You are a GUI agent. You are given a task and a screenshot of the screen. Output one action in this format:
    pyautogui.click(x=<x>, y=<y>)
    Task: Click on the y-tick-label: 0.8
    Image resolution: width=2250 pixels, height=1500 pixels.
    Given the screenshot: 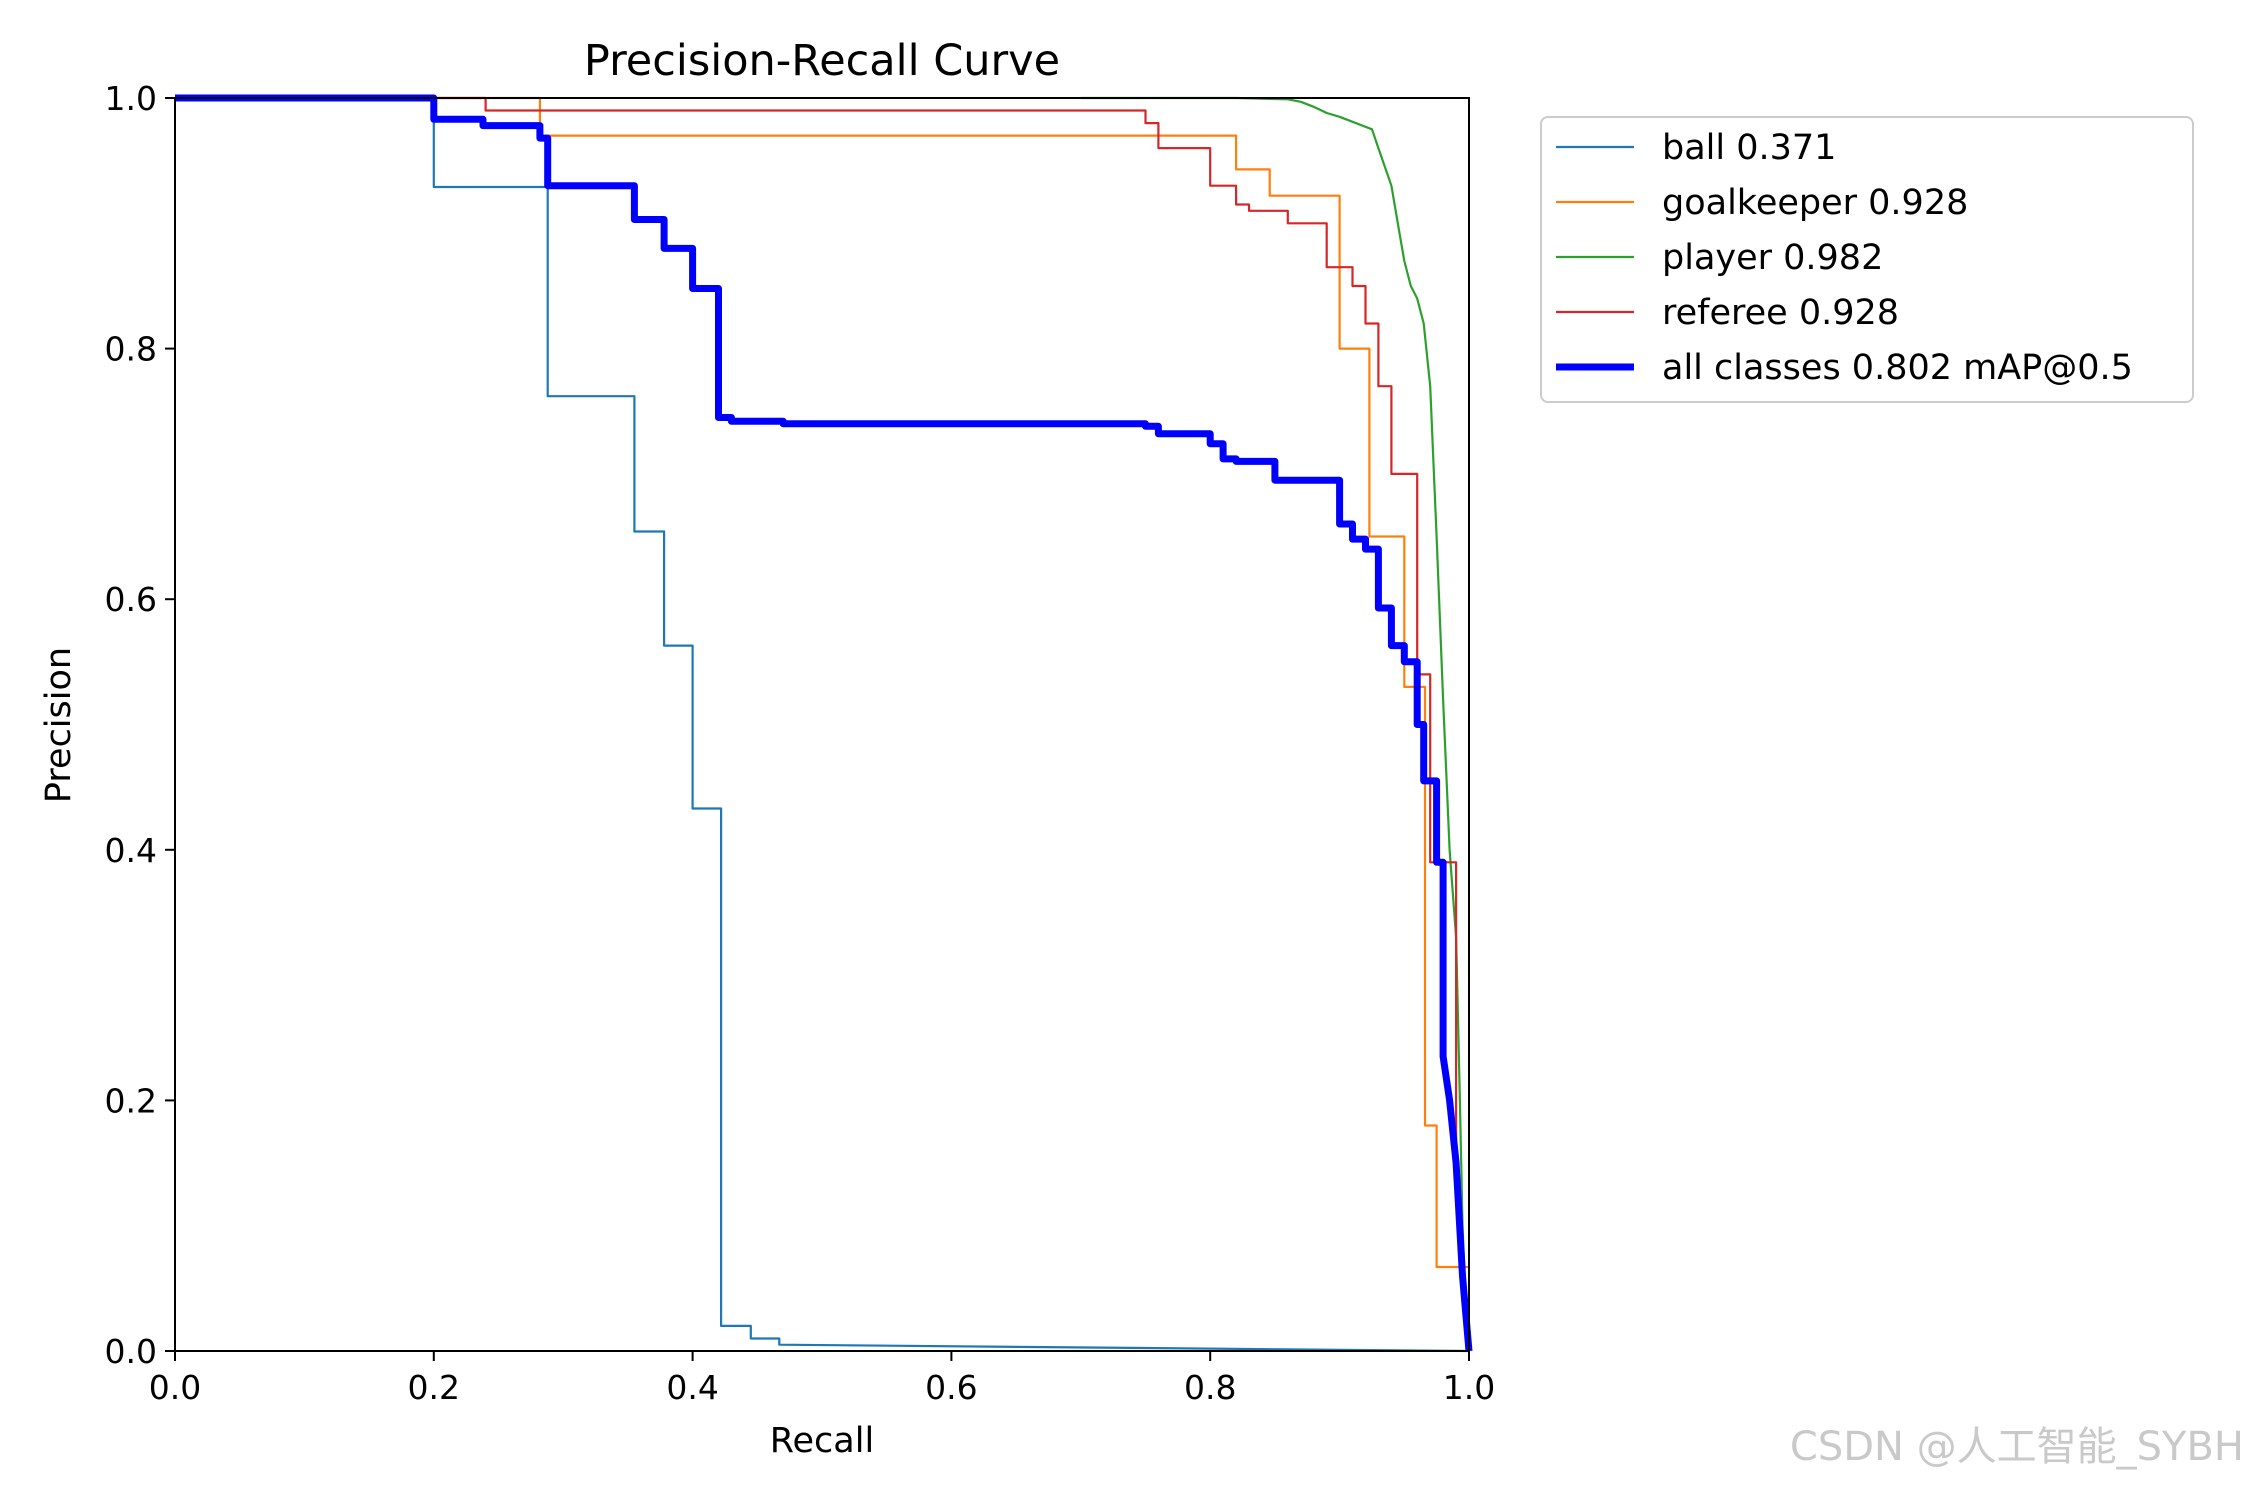 What is the action you would take?
    pyautogui.click(x=131, y=349)
    